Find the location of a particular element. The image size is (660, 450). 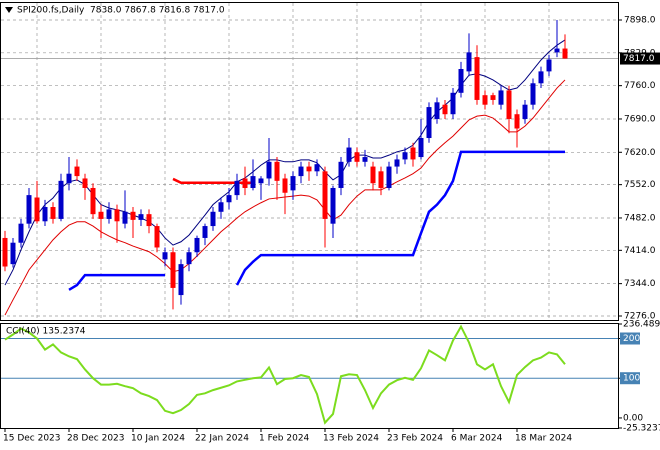

y-tick-label: 7276.0 is located at coordinates (640, 317).